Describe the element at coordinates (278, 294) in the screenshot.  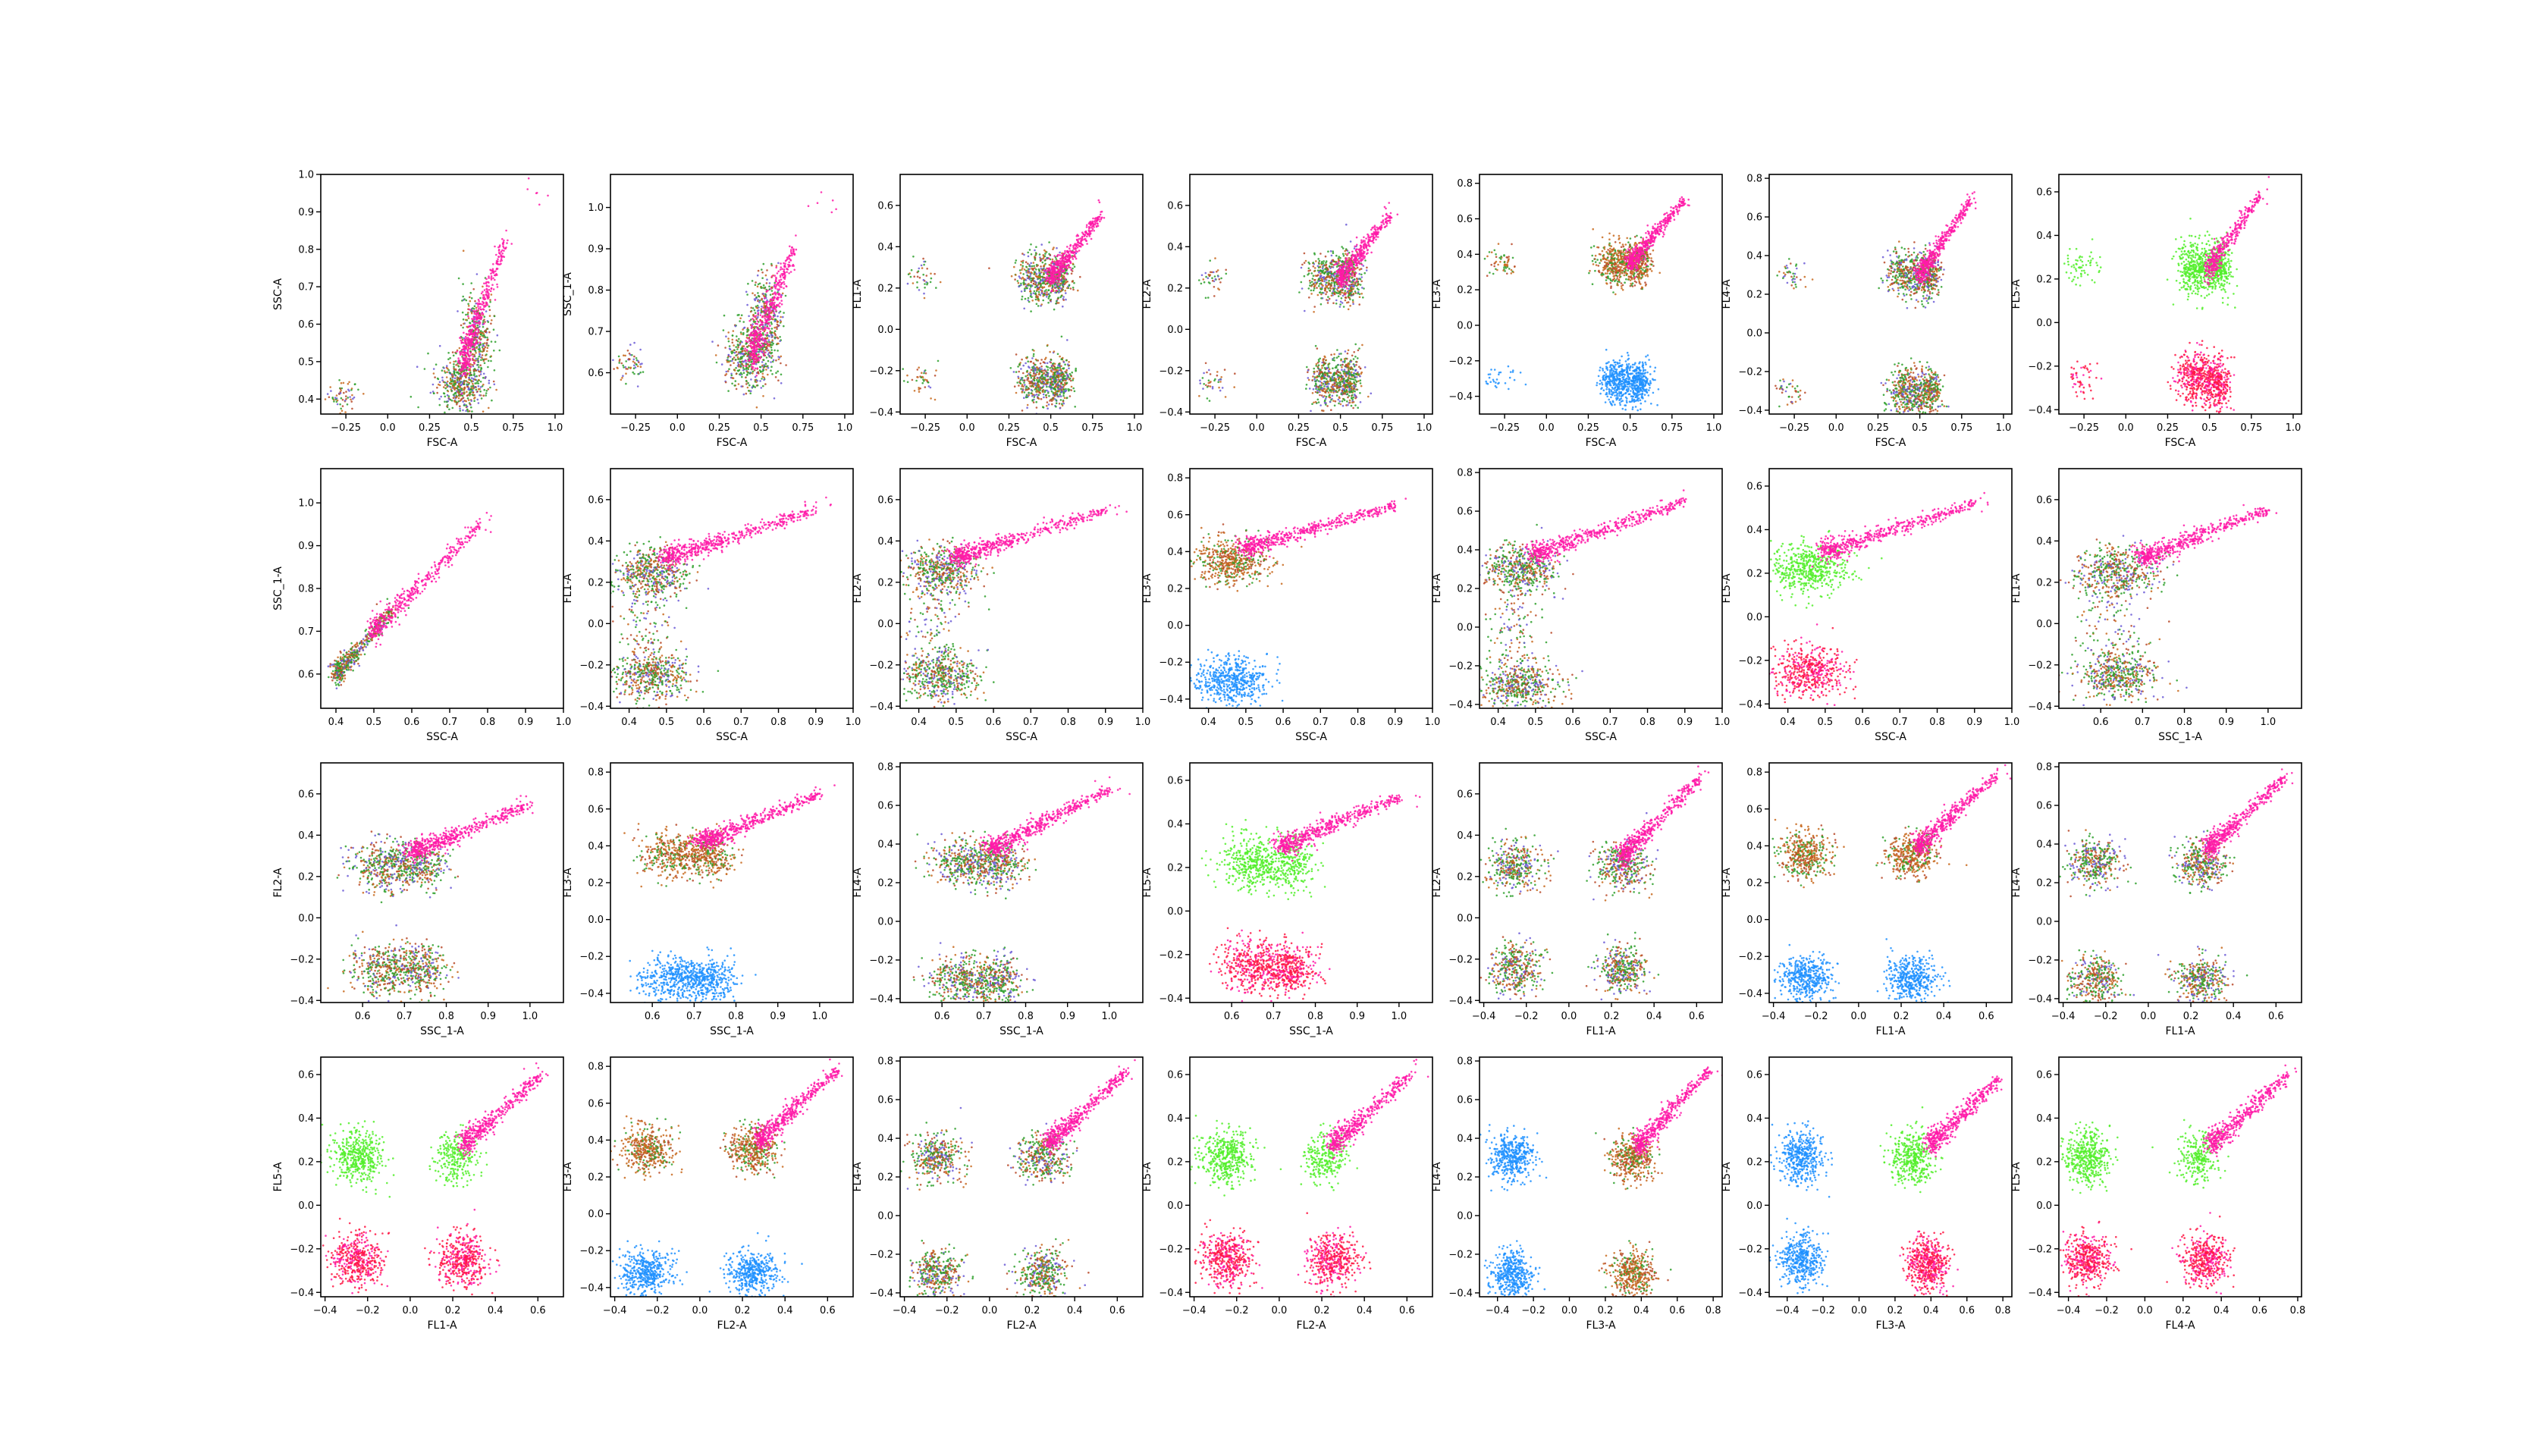
I see `y-axis-label: SSC-A` at that location.